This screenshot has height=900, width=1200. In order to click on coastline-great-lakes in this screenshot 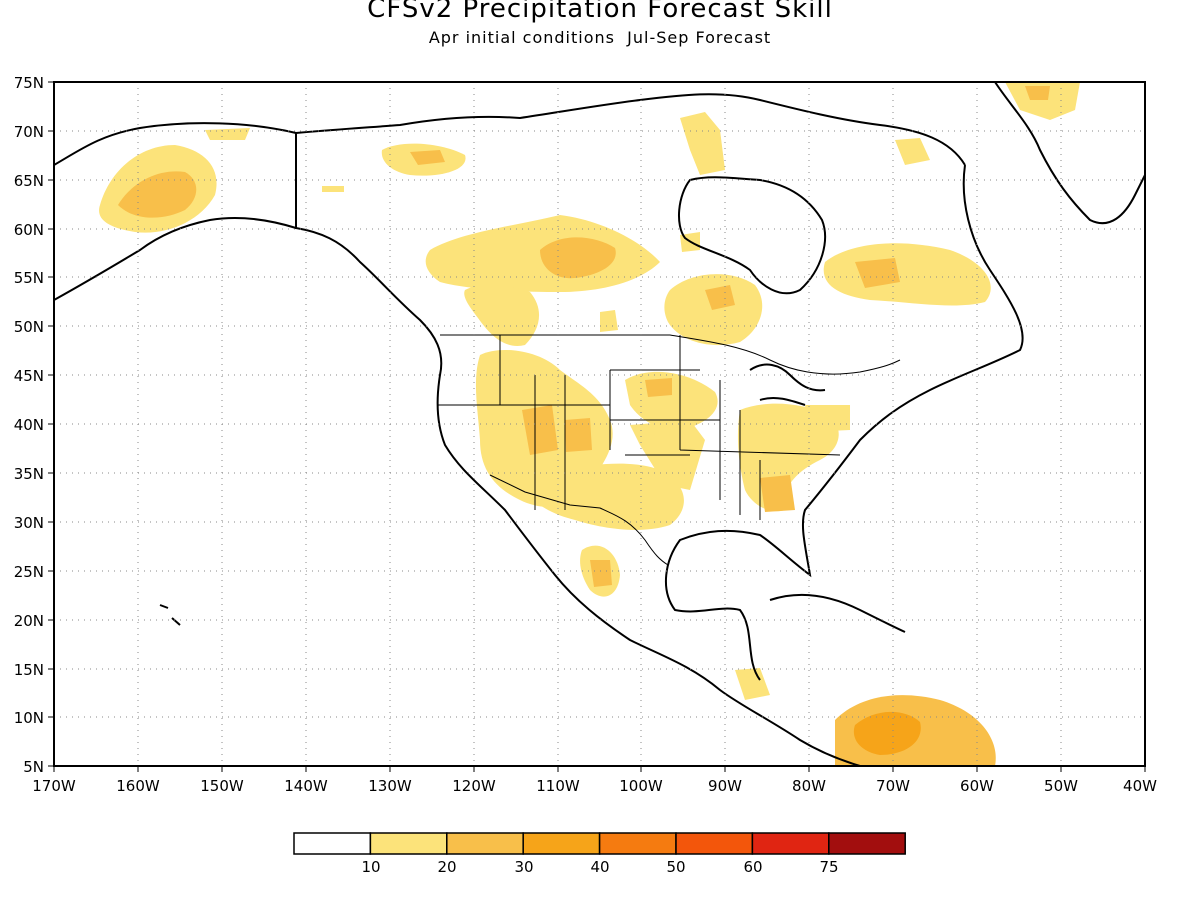, I will do `click(787, 384)`.